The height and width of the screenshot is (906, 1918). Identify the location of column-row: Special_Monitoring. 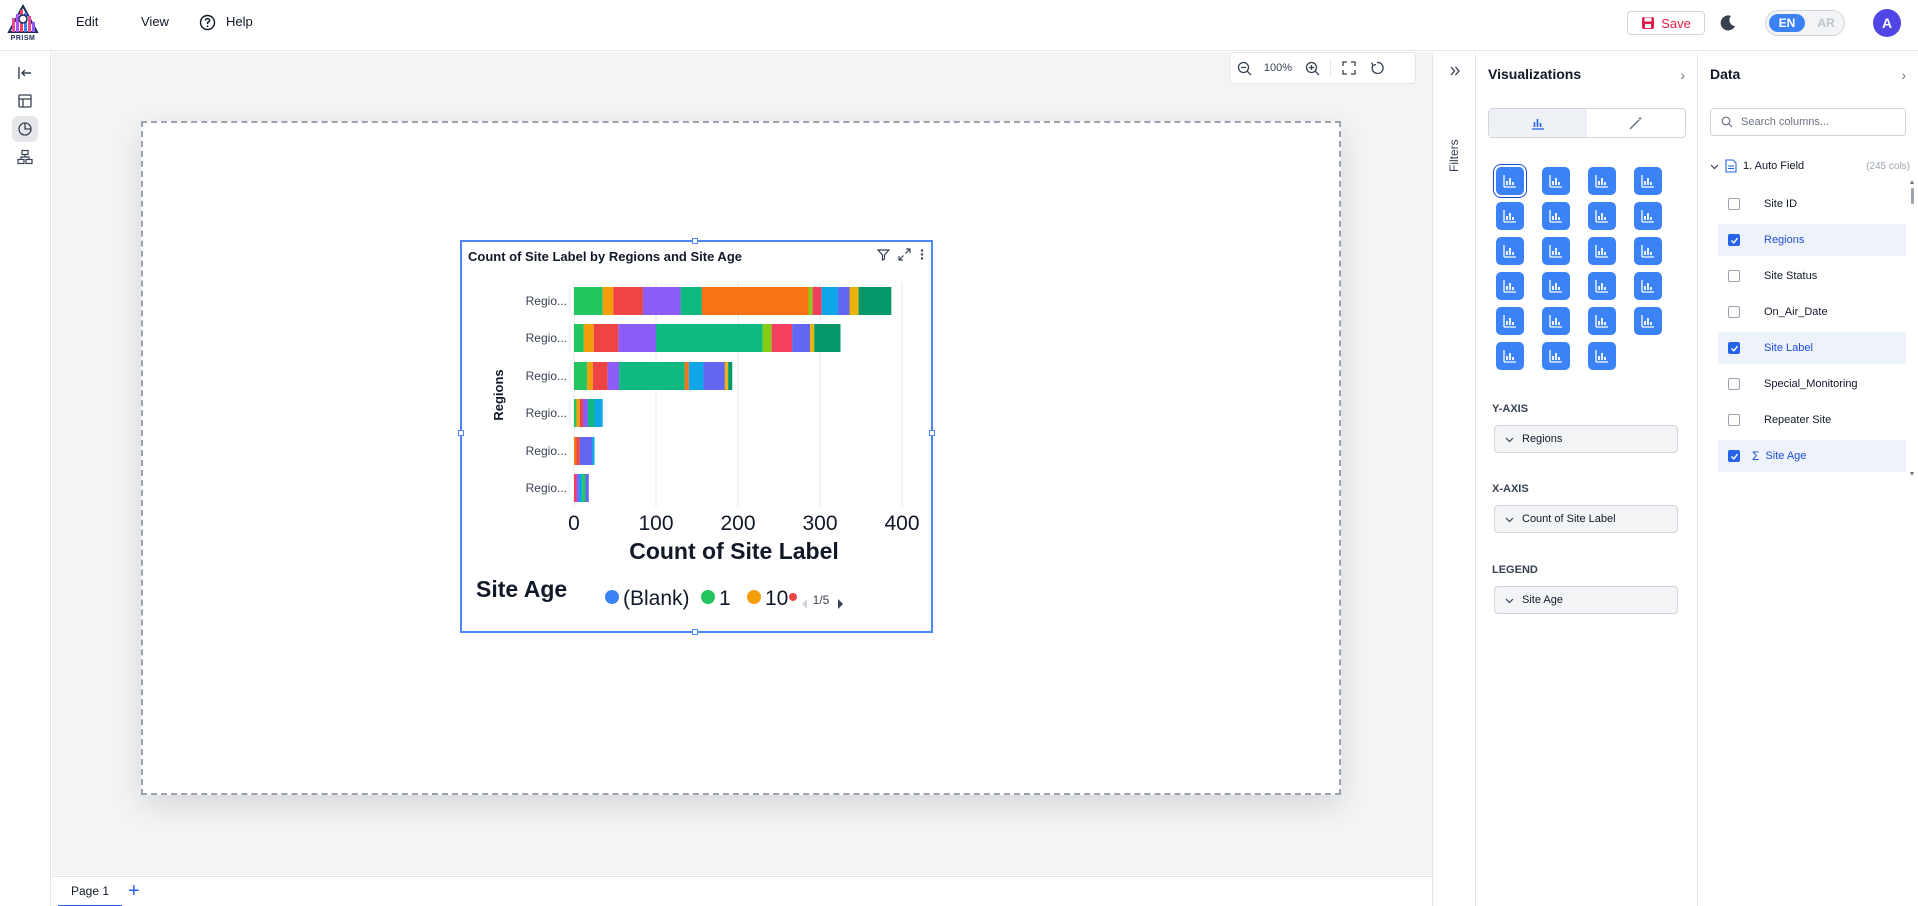
(1812, 384).